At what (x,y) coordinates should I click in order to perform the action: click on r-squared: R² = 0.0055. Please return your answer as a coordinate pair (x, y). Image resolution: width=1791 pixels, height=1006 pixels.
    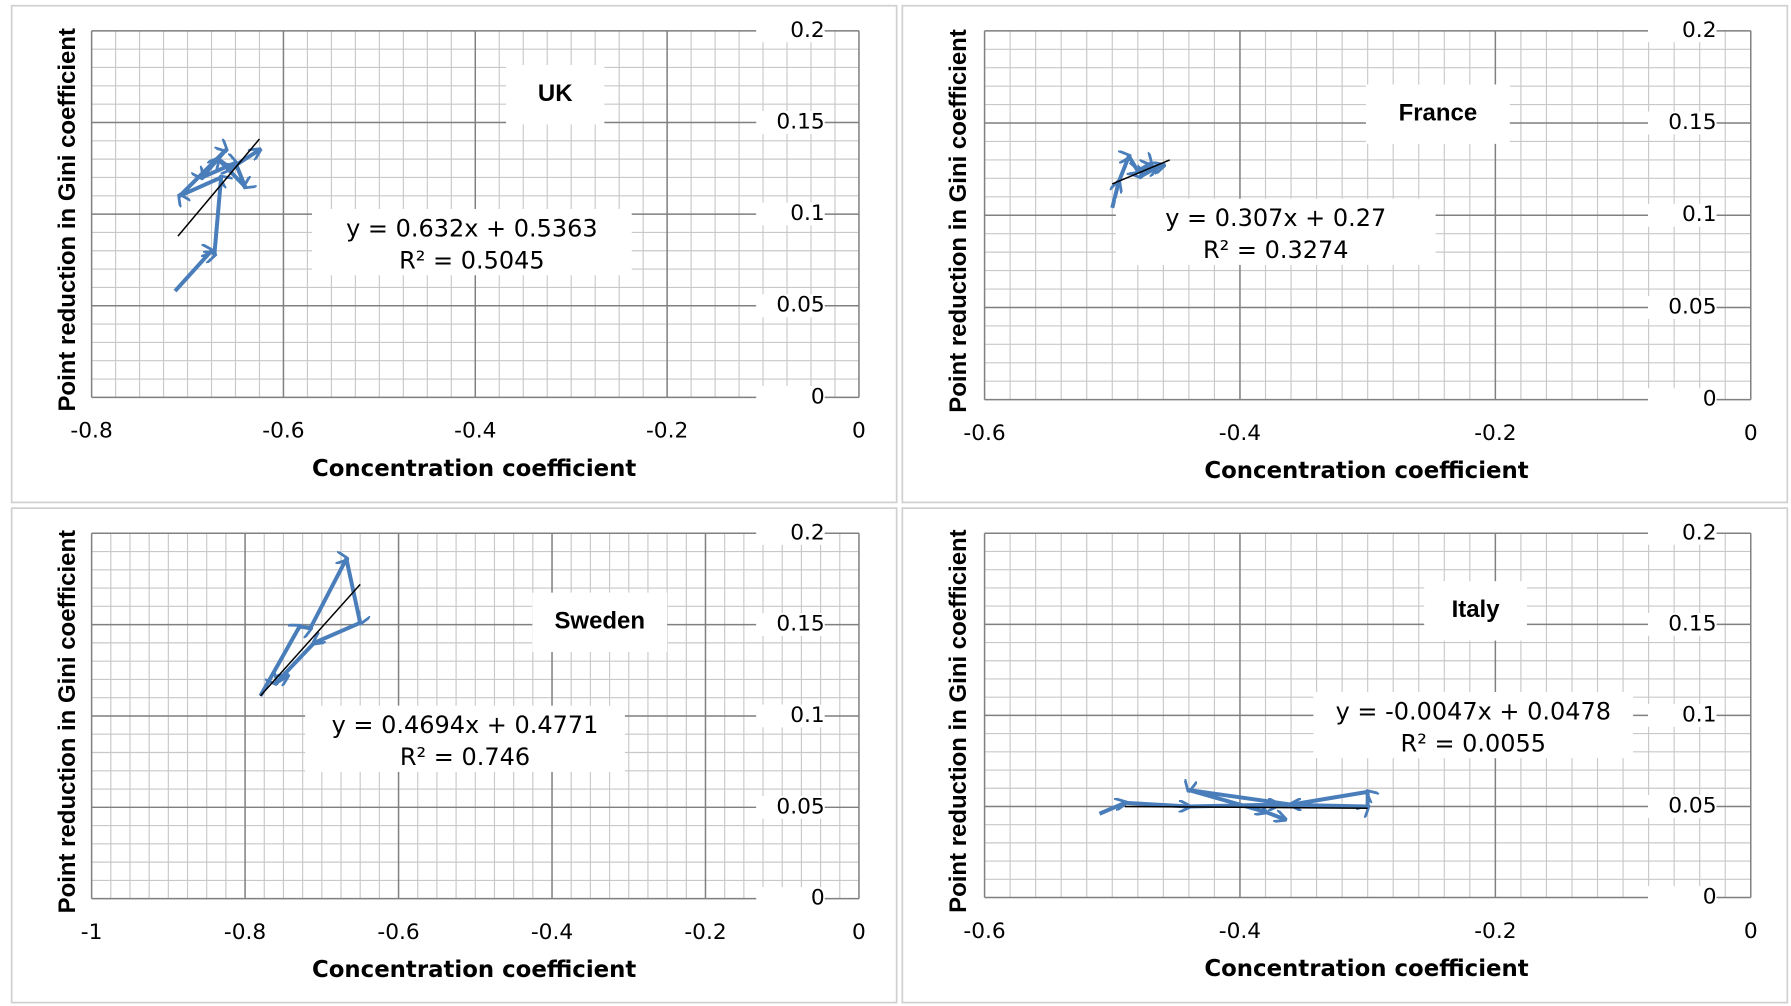
    Looking at the image, I should click on (1473, 744).